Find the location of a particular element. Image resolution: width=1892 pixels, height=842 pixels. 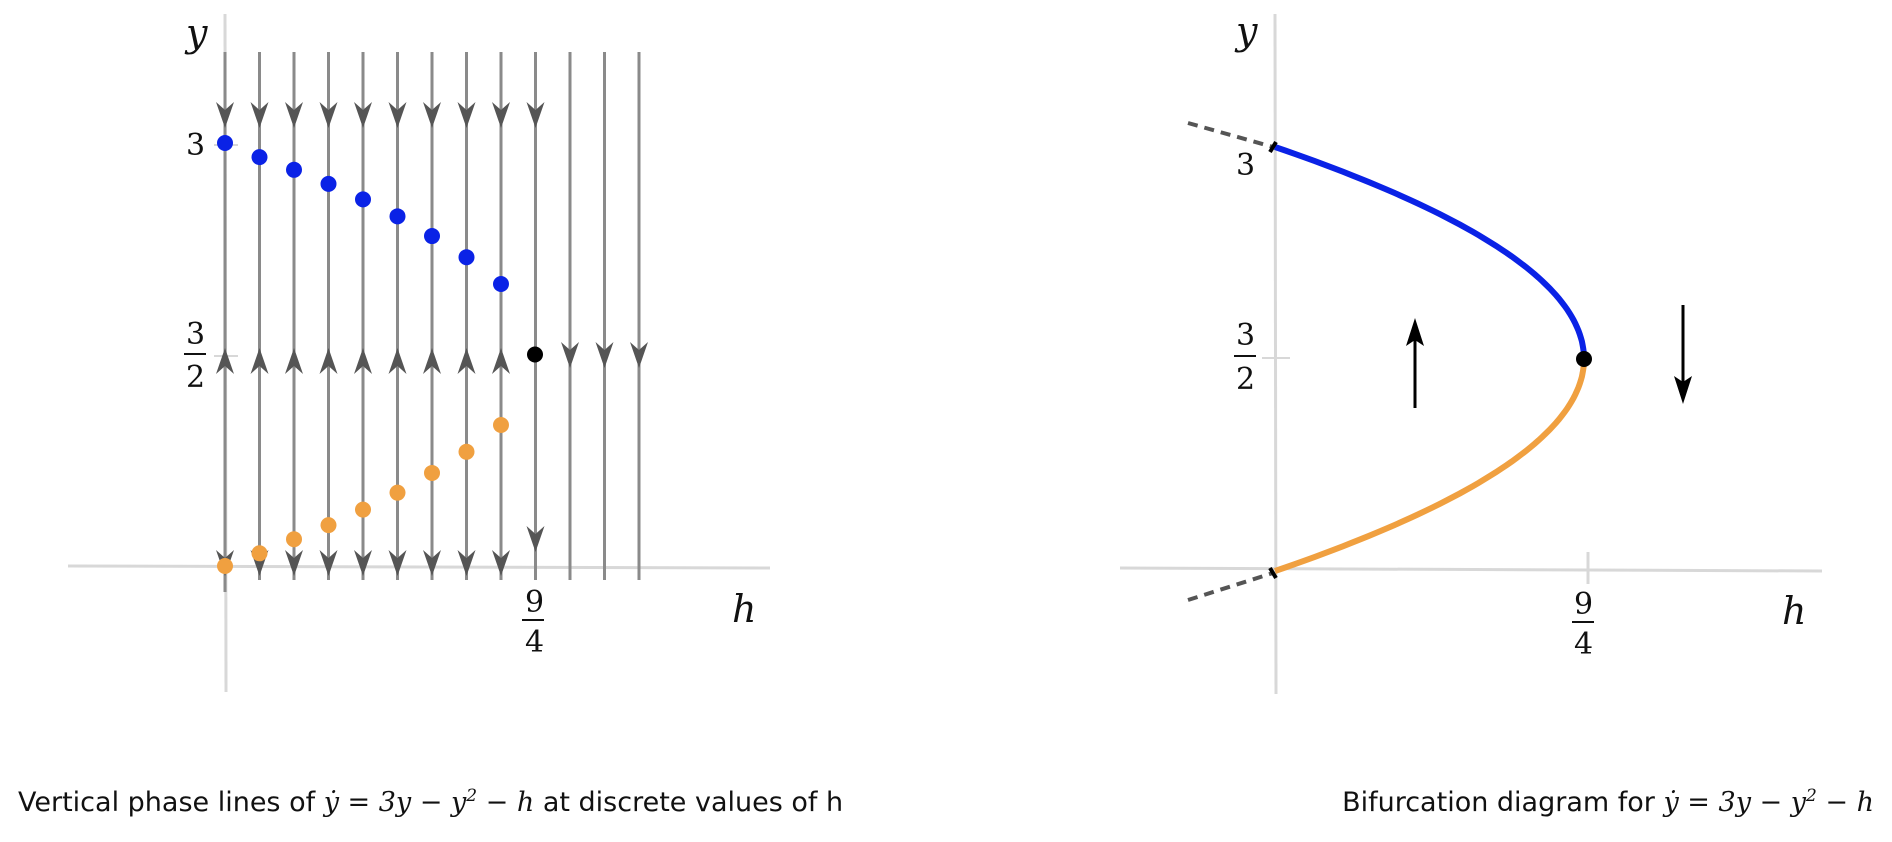

phase-arrow-12-mid is located at coordinates (639, 355).